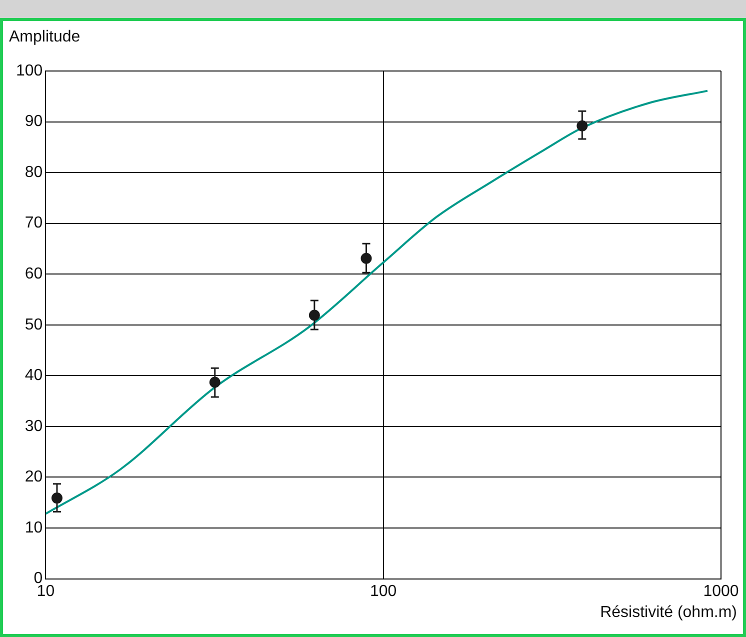 The width and height of the screenshot is (746, 637). What do you see at coordinates (33, 325) in the screenshot?
I see `y-tick-label: 50` at bounding box center [33, 325].